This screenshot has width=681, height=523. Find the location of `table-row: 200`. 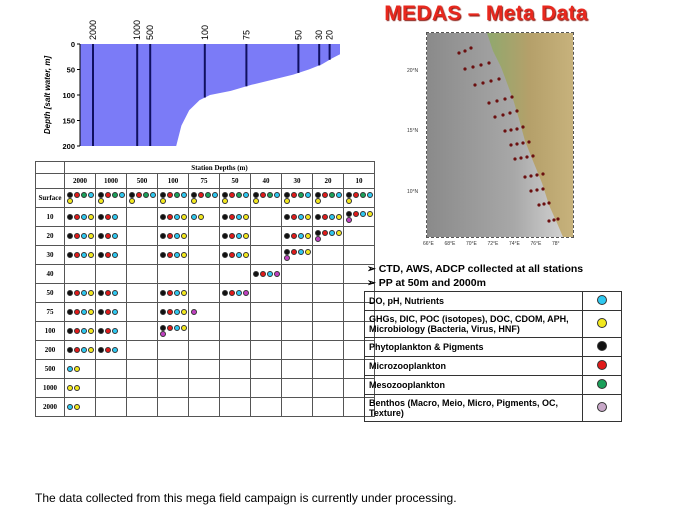

table-row: 200 is located at coordinates (205, 350).